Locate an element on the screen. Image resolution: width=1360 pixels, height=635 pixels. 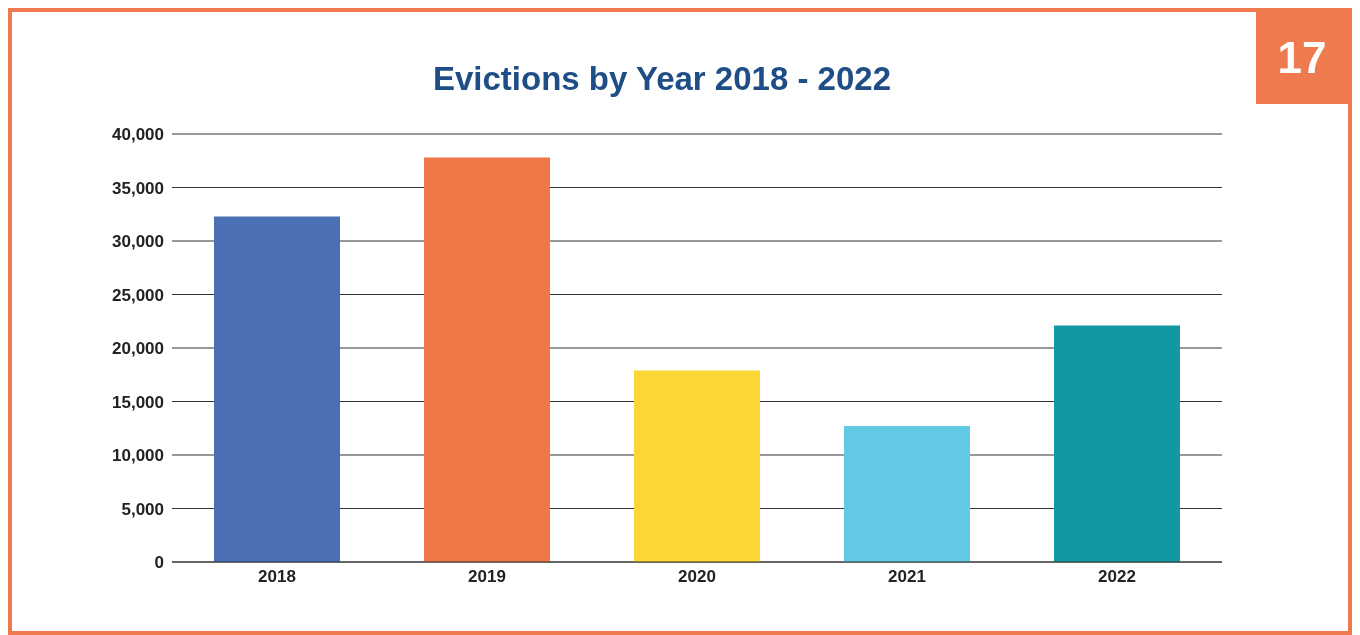
x-tick-label: 2019 is located at coordinates (487, 577).